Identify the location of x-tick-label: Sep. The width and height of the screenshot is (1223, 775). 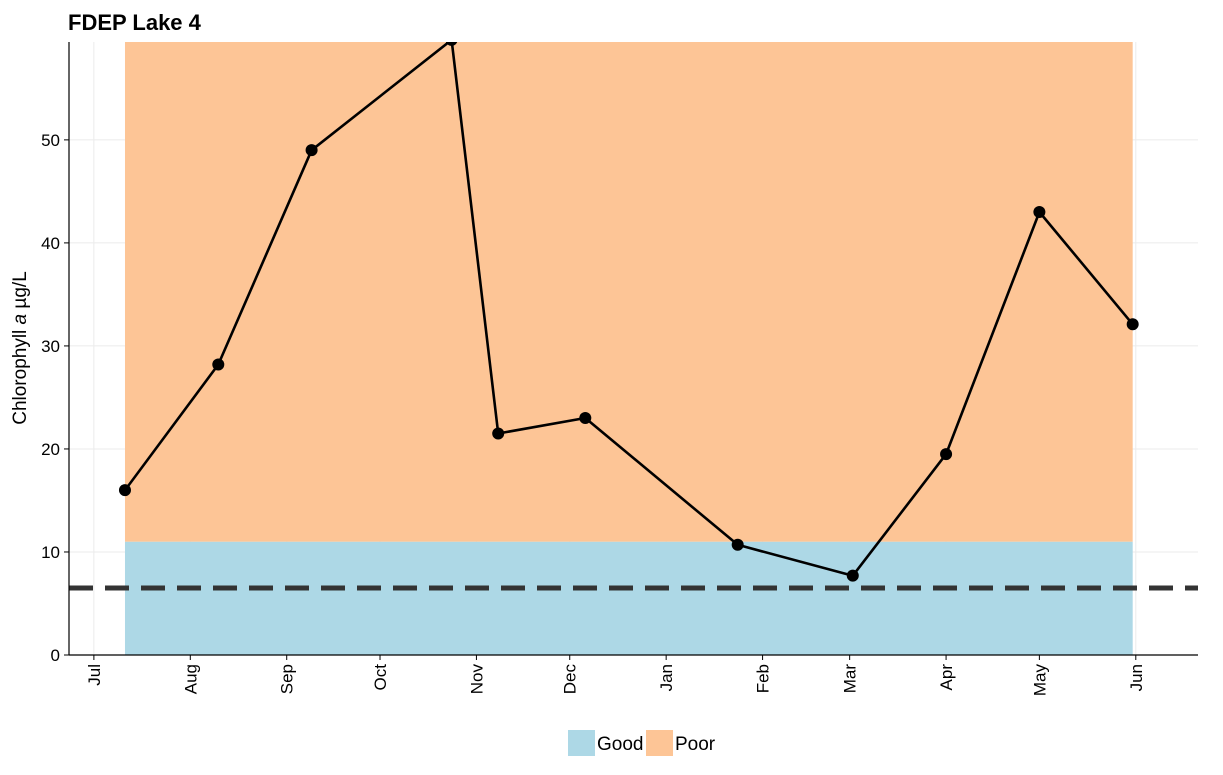
(287, 679).